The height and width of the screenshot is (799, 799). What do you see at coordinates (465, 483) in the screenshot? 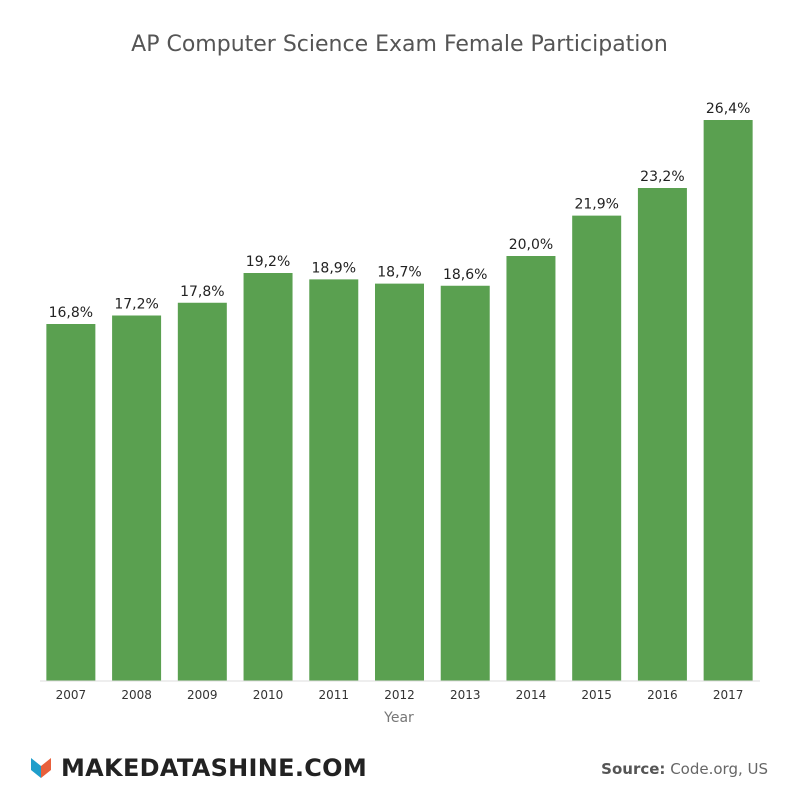
I see `bar-2013` at bounding box center [465, 483].